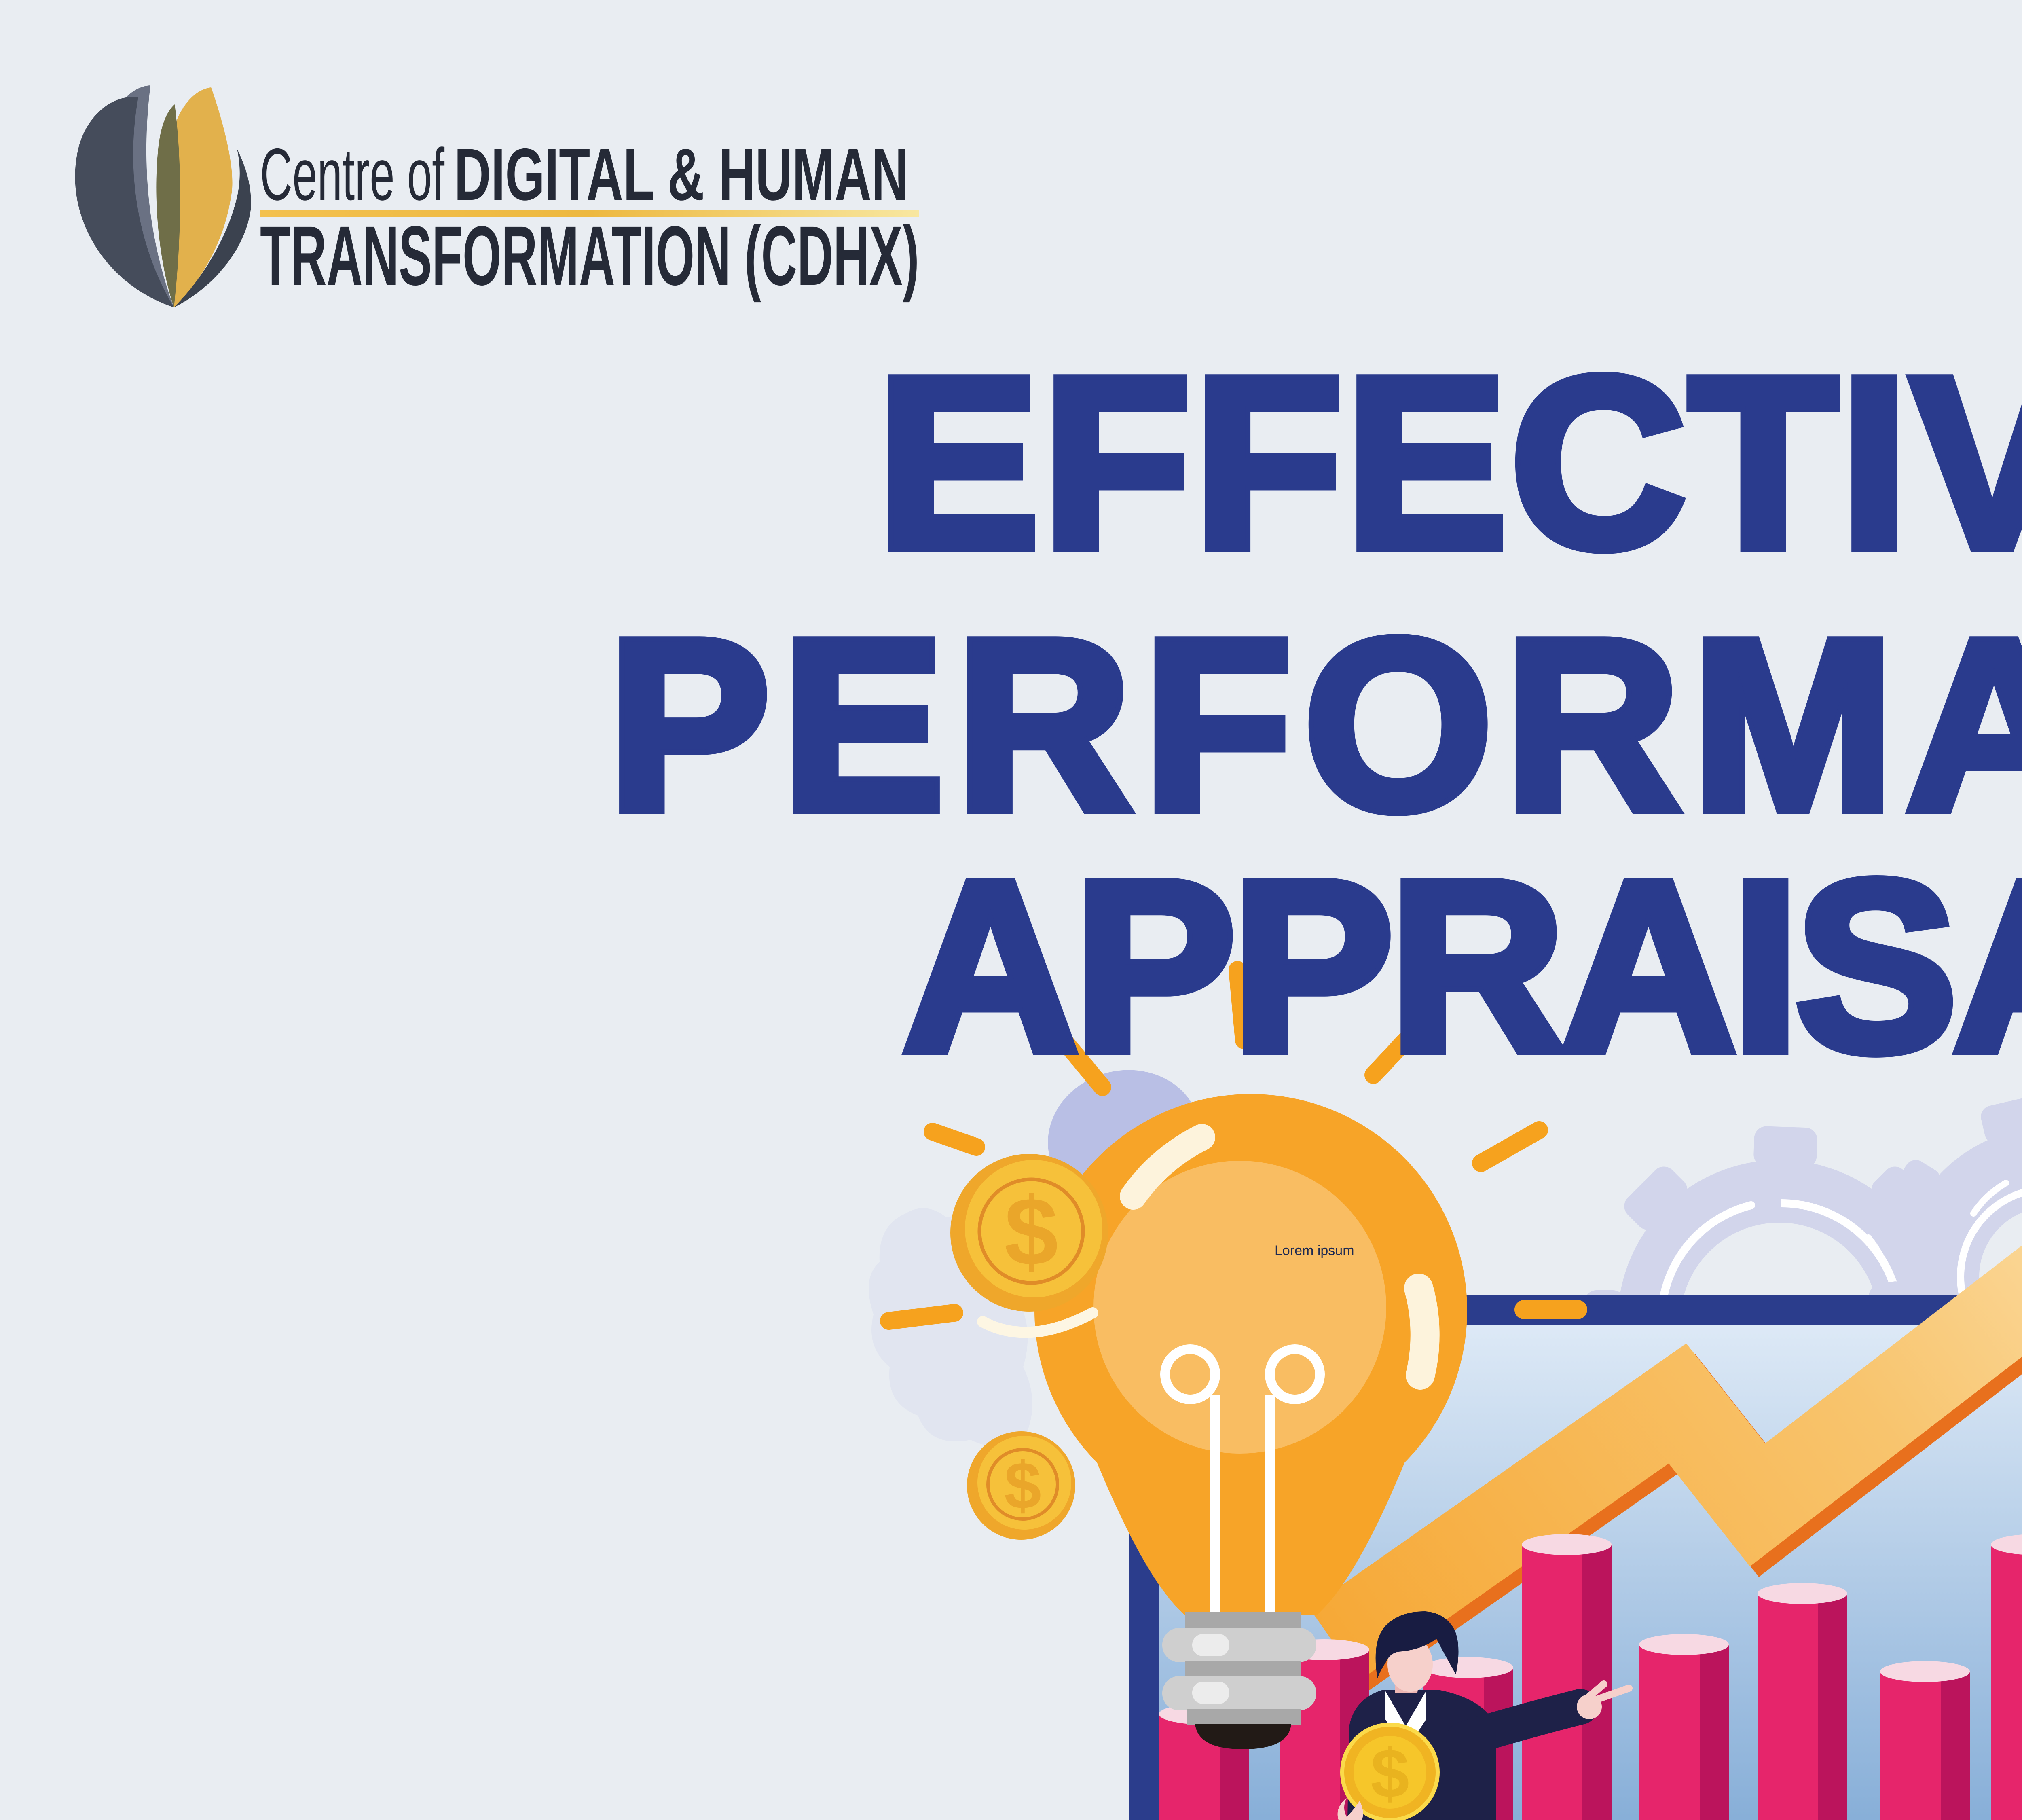 This screenshot has width=2022, height=1820. What do you see at coordinates (1450, 462) in the screenshot?
I see `svg-text: EFFECTIVE` at bounding box center [1450, 462].